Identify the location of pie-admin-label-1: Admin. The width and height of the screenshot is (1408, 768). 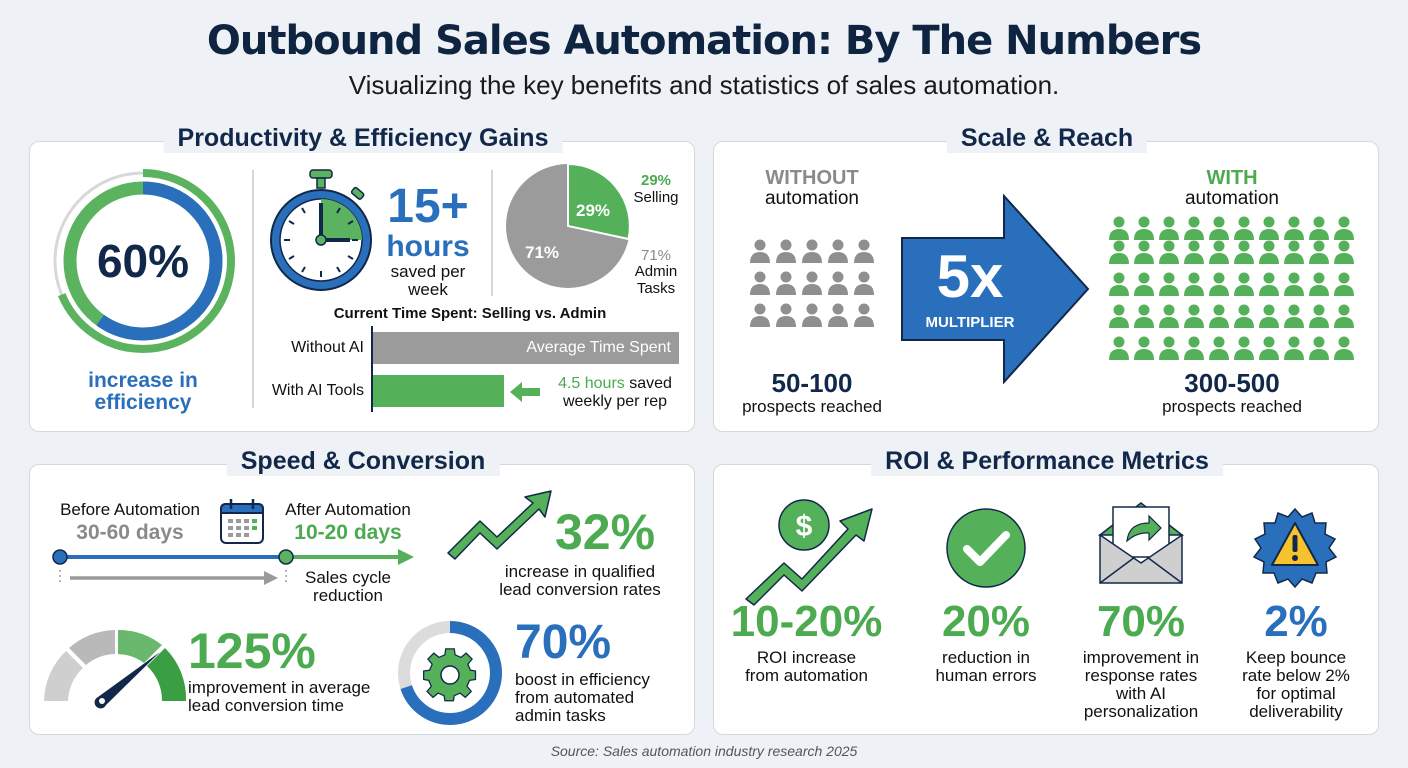
(656, 271).